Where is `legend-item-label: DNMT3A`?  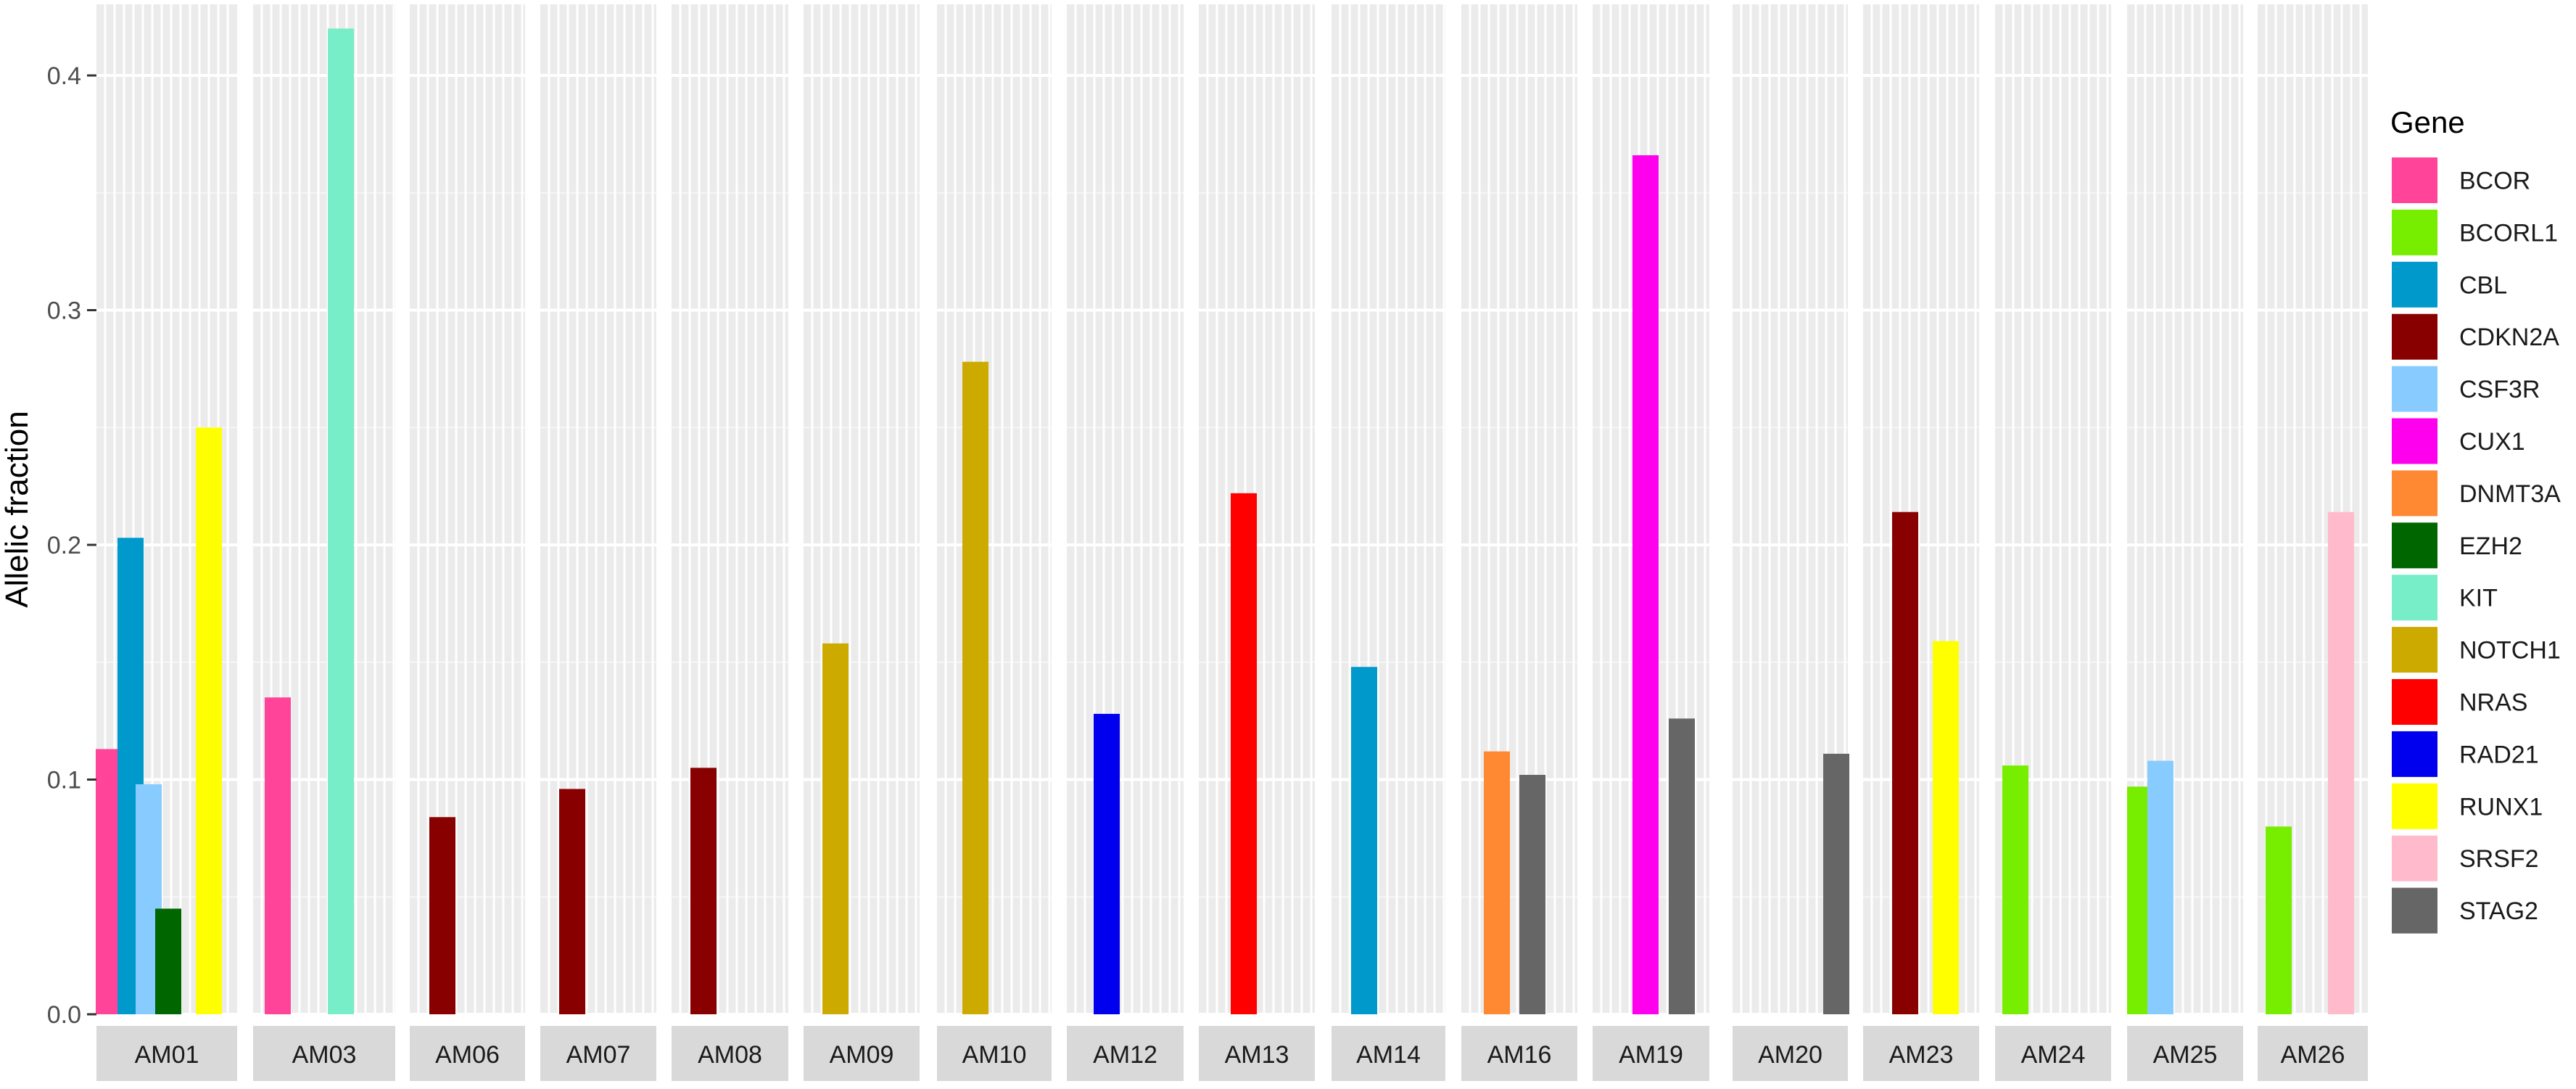 legend-item-label: DNMT3A is located at coordinates (2510, 494).